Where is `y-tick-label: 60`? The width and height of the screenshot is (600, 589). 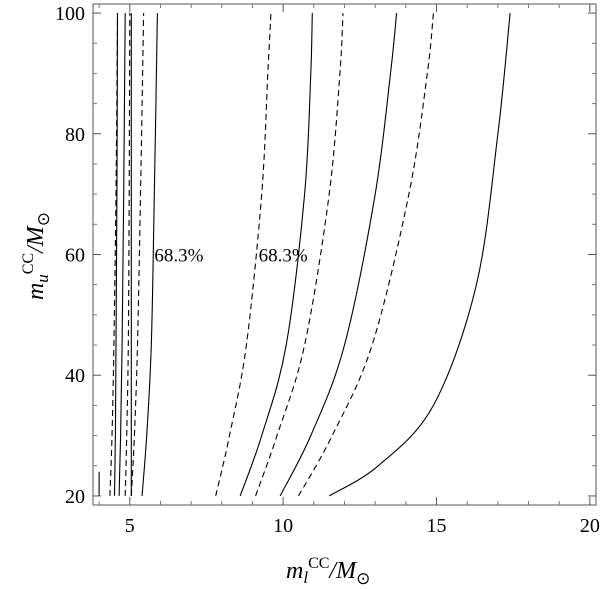
y-tick-label: 60 is located at coordinates (75, 256).